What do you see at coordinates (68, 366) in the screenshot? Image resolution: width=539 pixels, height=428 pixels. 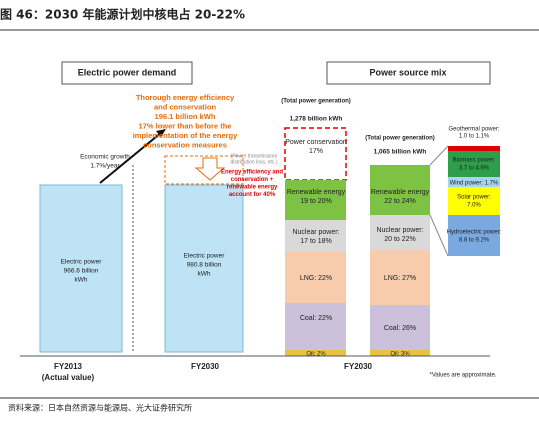 I see `axis-label: FY2013` at bounding box center [68, 366].